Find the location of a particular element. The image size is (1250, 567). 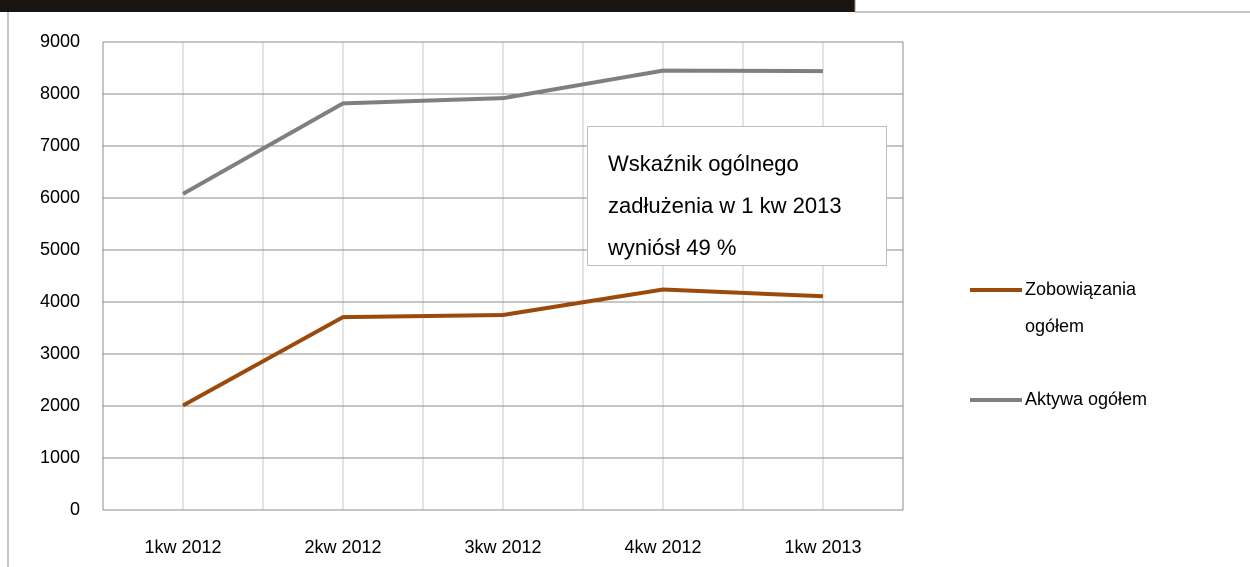

x-tick-label: 1kw 2013 is located at coordinates (822, 547).